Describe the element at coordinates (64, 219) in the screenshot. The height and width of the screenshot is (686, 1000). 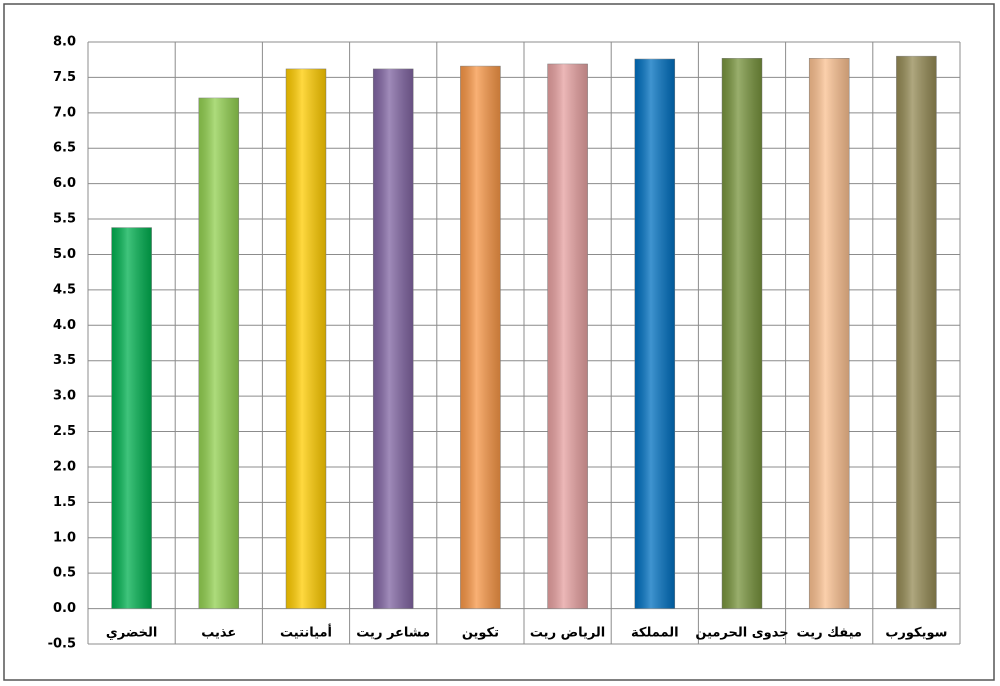
I see `y-tick-label: 5.5` at that location.